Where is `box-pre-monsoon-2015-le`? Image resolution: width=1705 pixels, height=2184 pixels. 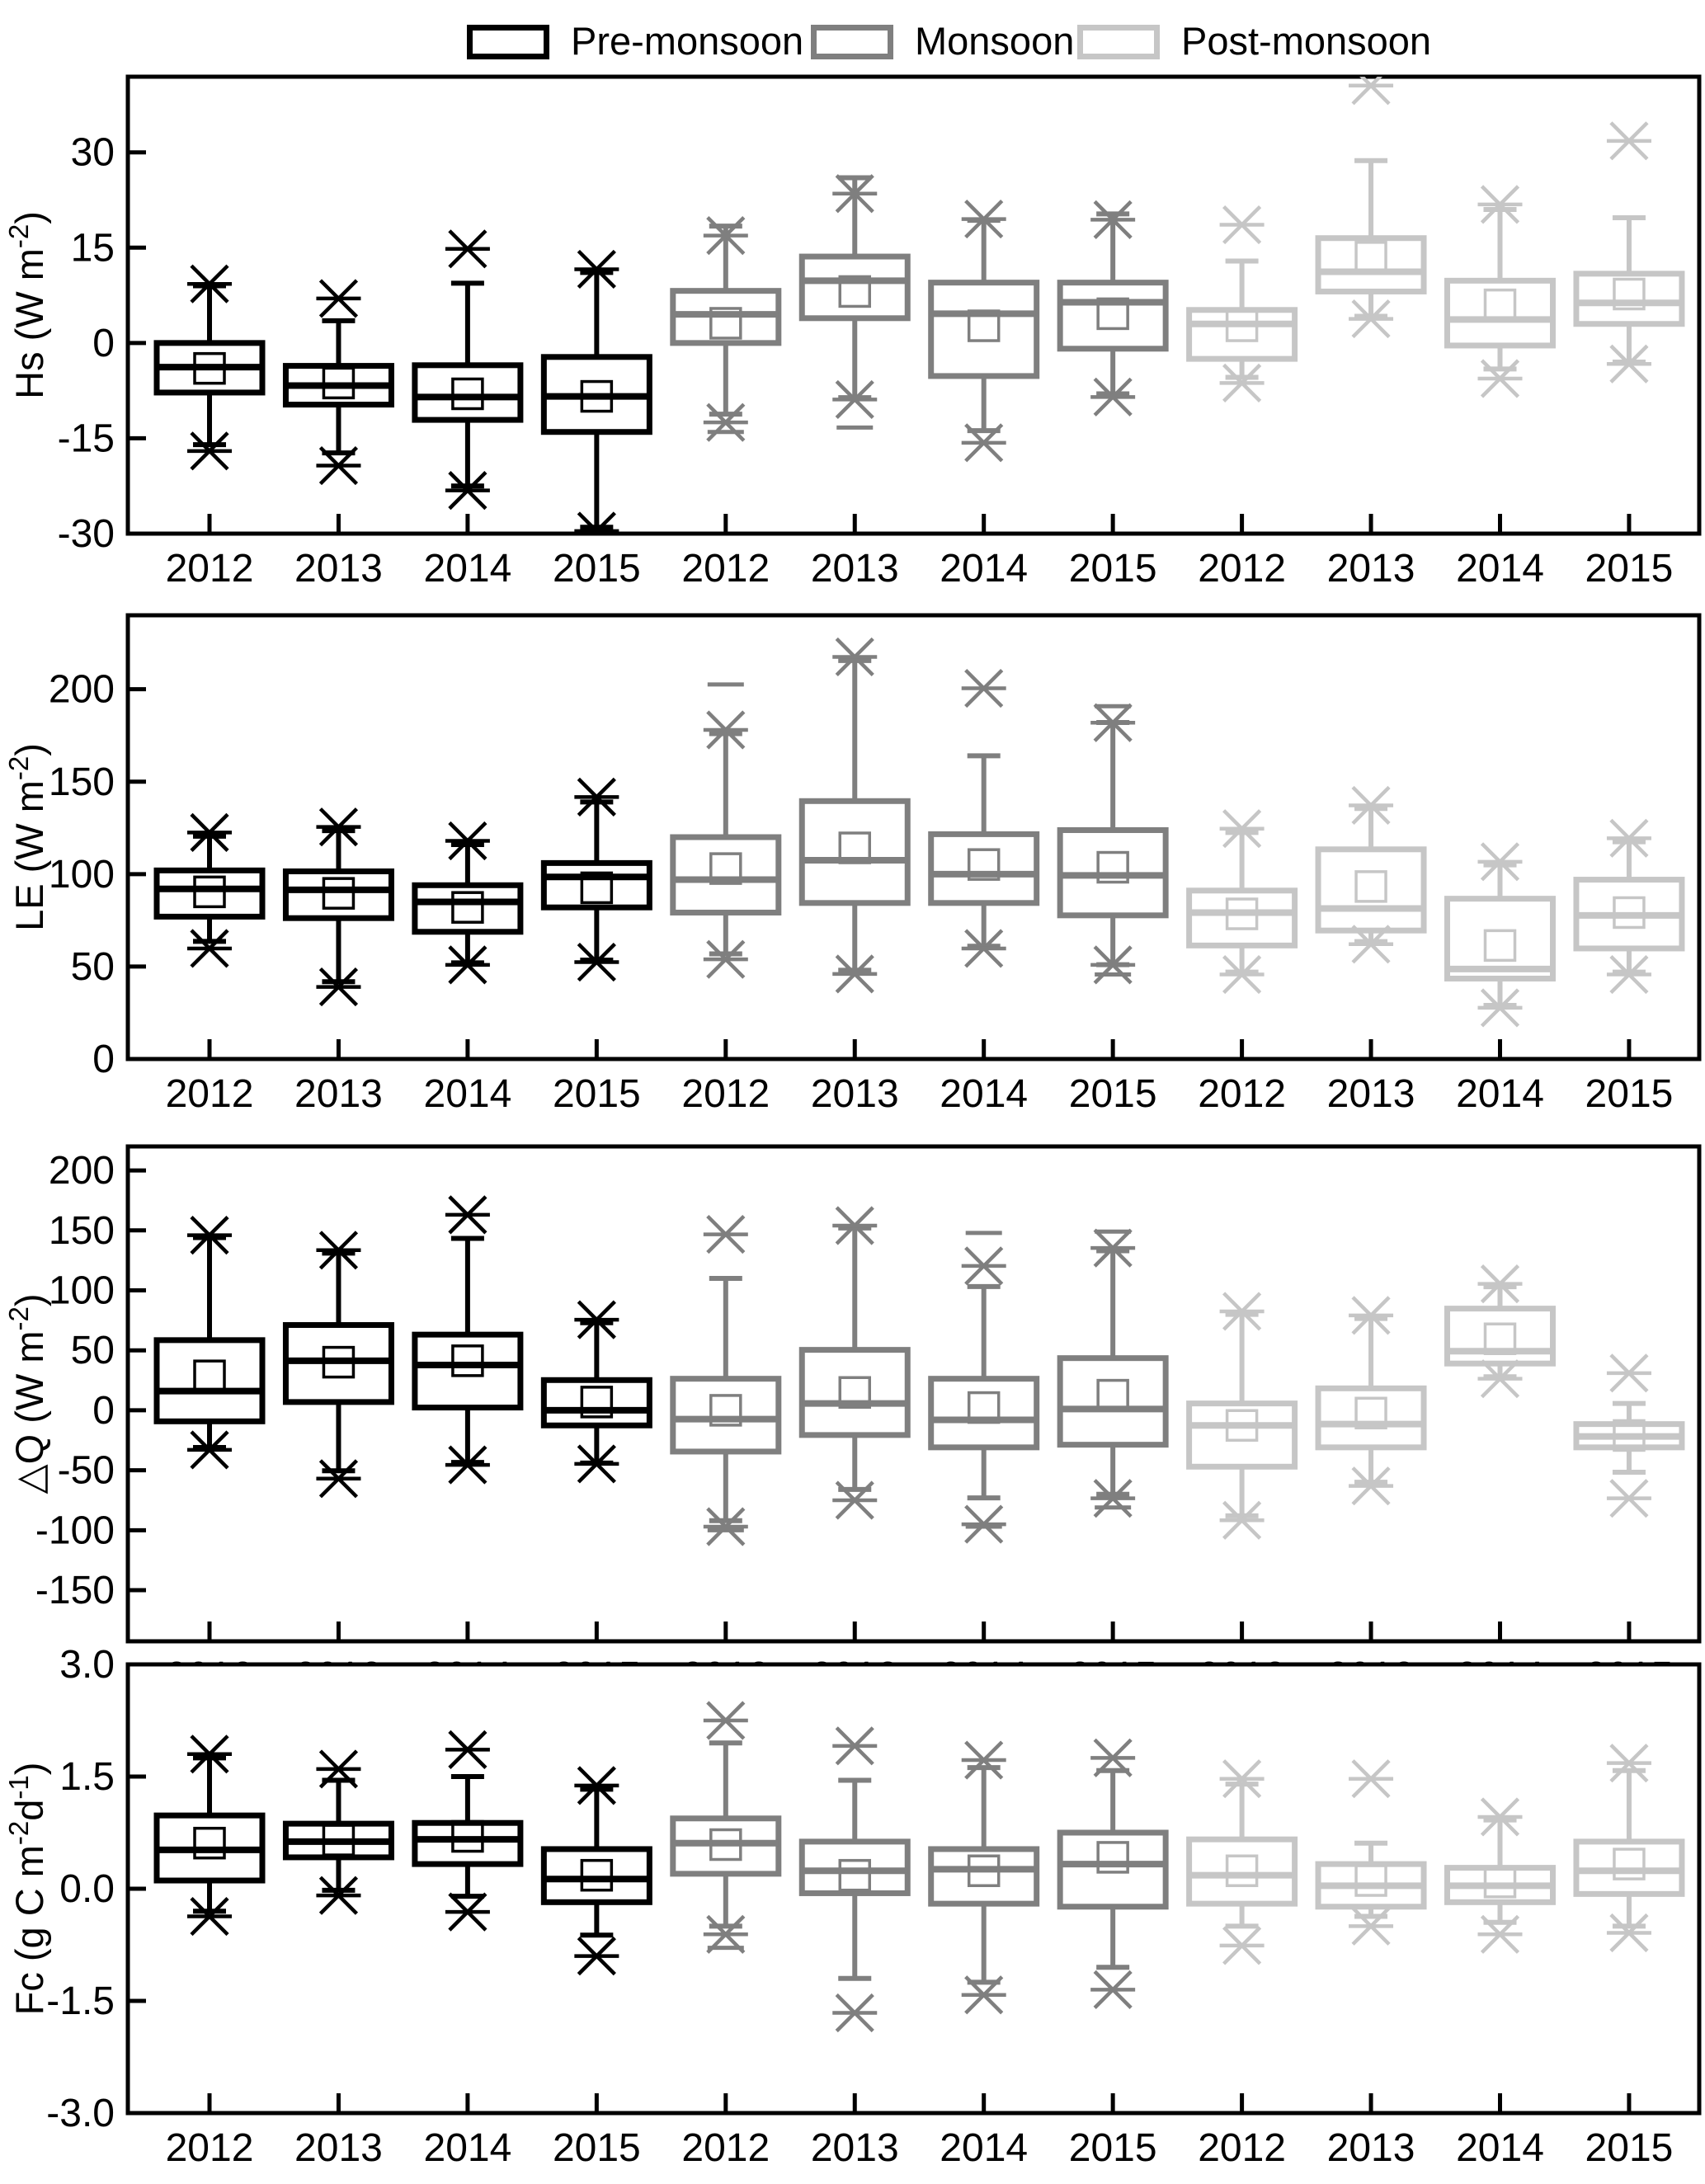 box-pre-monsoon-2015-le is located at coordinates (596, 879).